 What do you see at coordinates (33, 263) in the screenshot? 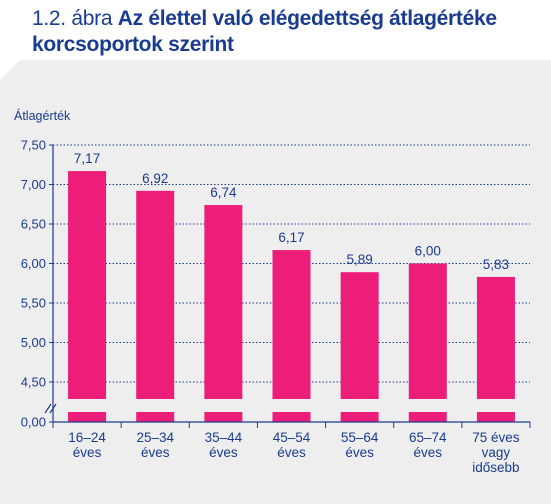
I see `y-tick-label: 6,00` at bounding box center [33, 263].